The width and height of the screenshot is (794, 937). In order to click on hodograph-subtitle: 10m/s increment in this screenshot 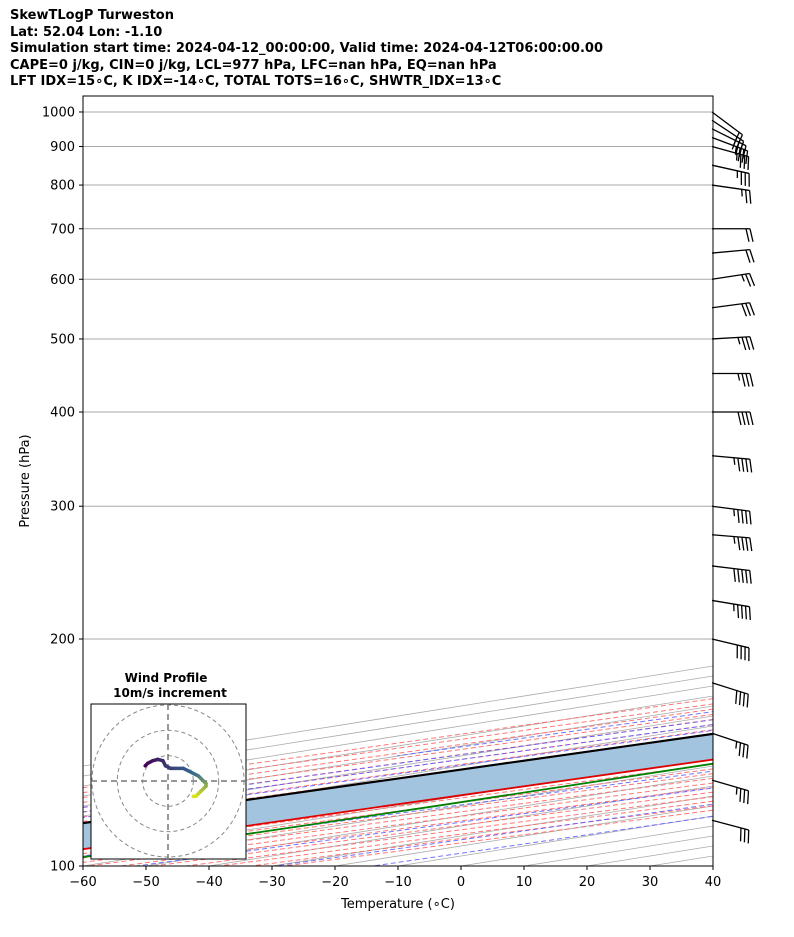, I will do `click(170, 693)`.